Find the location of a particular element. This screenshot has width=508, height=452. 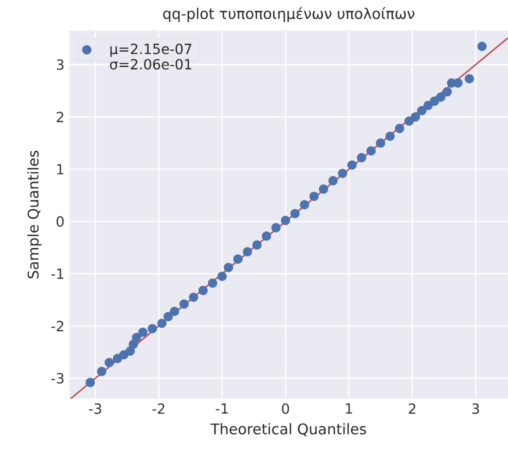

x-tick-label: 1 is located at coordinates (349, 408).